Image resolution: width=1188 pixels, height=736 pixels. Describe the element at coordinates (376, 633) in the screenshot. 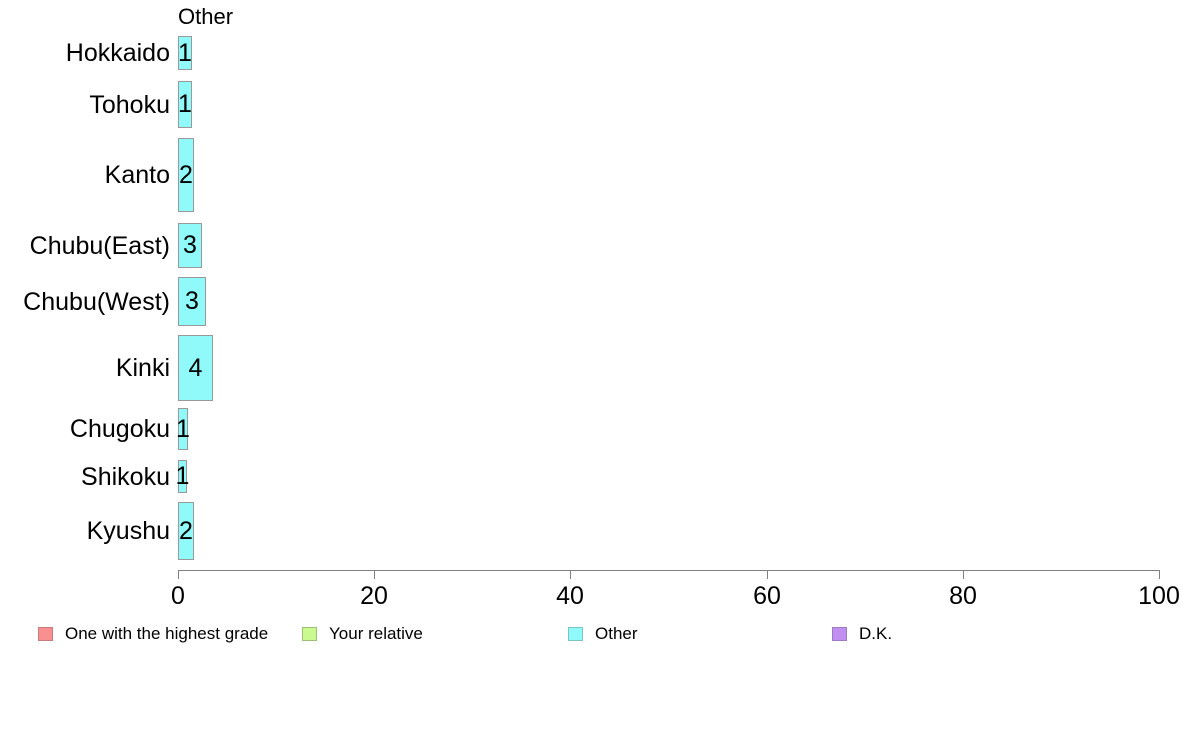

I see `legend-label: Your relative` at that location.